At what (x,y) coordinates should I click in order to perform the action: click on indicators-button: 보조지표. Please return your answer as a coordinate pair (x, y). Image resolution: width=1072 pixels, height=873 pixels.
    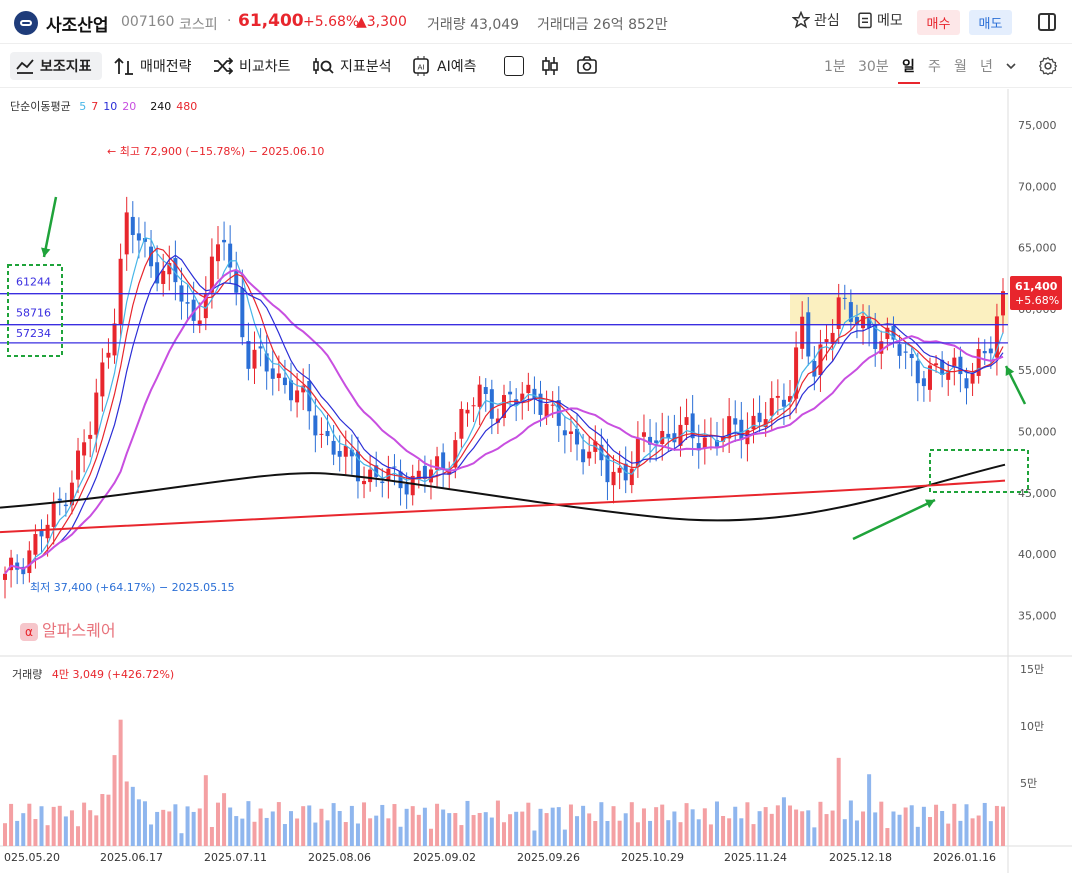
    Looking at the image, I should click on (54, 66).